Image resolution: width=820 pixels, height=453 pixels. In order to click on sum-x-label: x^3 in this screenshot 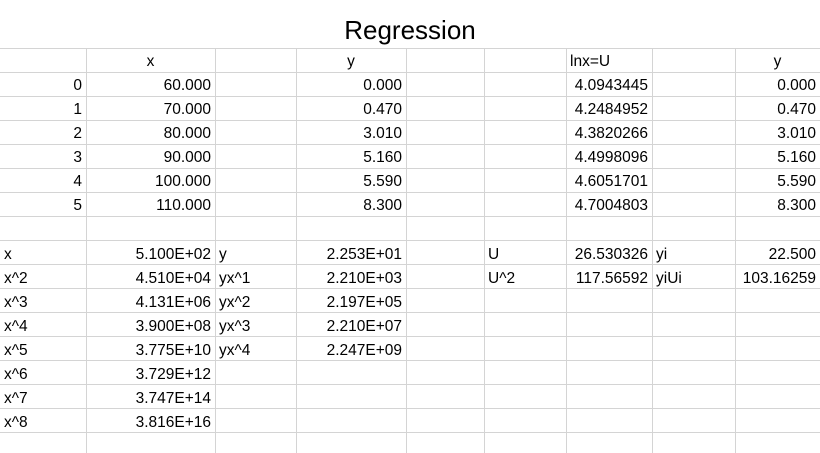, I will do `click(16, 302)`.